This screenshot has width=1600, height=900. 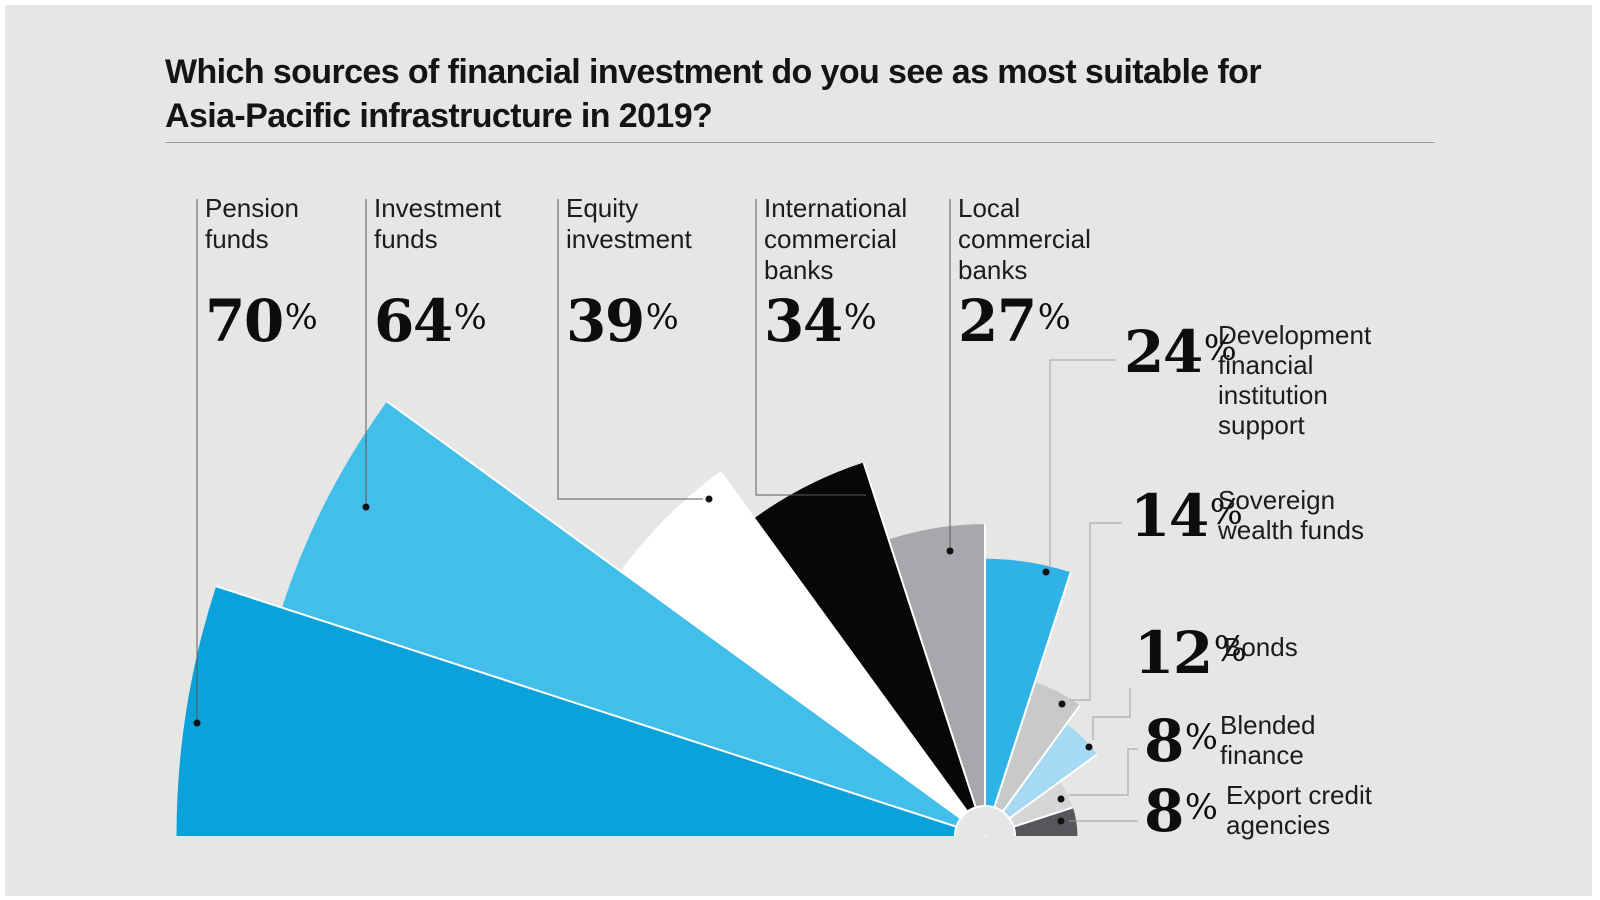 I want to click on wedge-label-international-commercial-banks: International commercial banks, so click(x=836, y=239).